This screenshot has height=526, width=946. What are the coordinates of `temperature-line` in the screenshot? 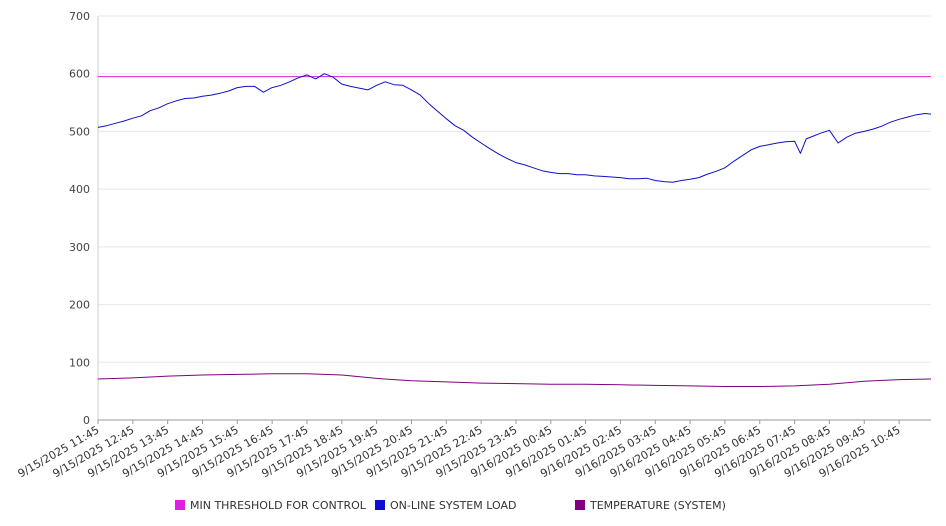 It's located at (514, 380).